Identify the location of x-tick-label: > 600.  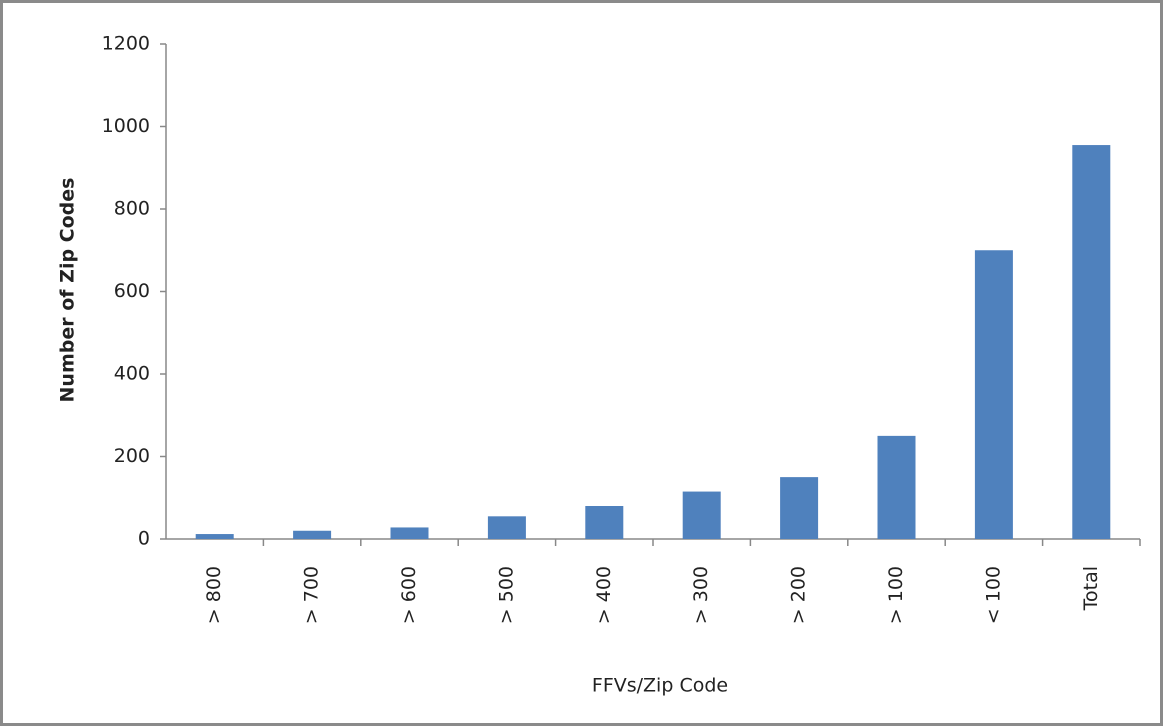
(409, 595).